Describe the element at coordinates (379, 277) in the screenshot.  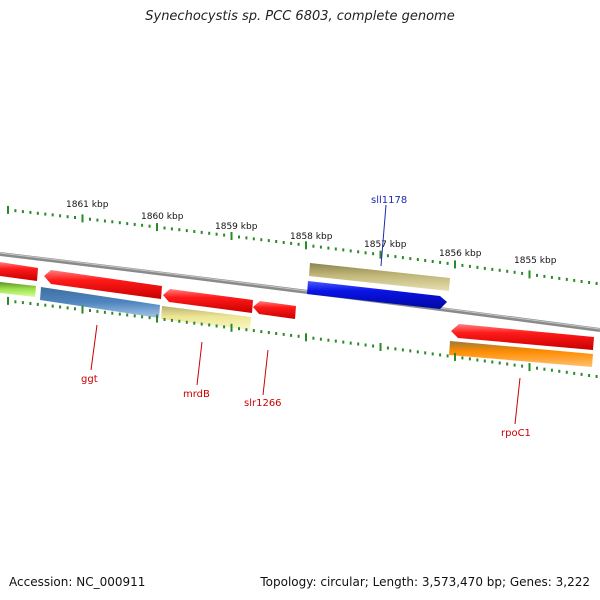
I see `gene-sll1178-feature-khaki` at that location.